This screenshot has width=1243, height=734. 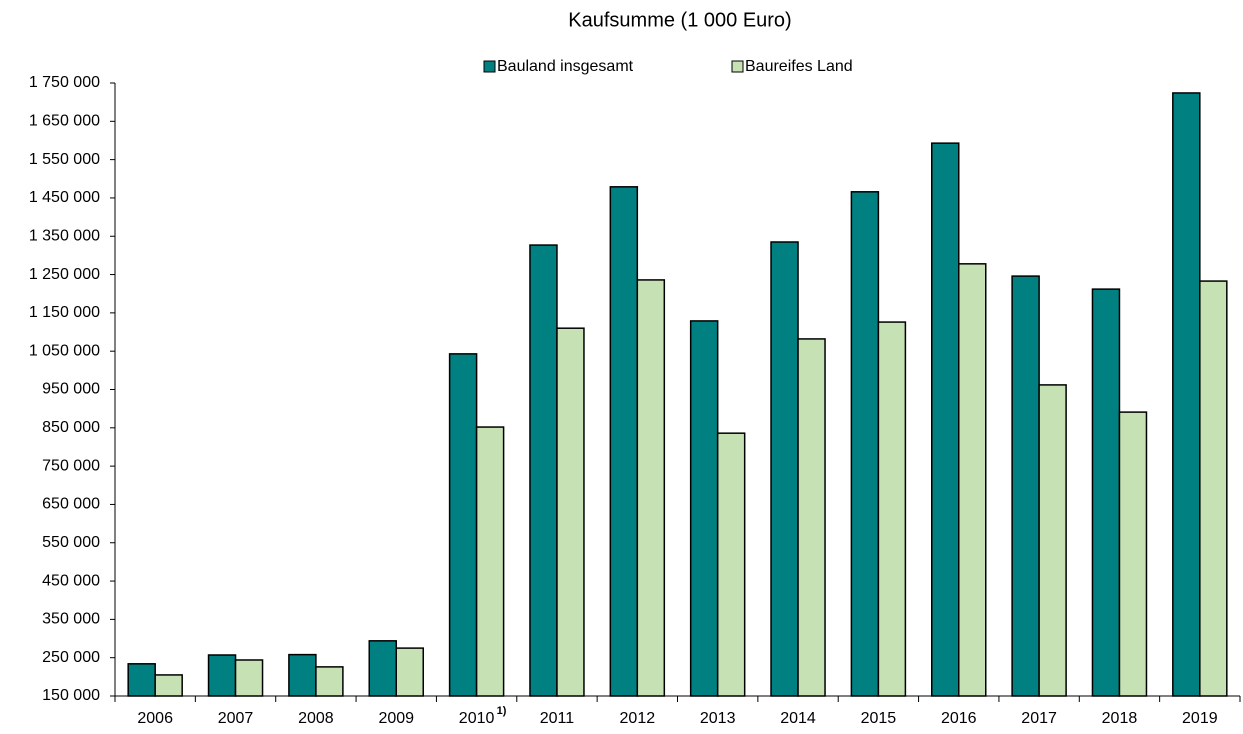 What do you see at coordinates (396, 718) in the screenshot?
I see `x-tick-label: 2009` at bounding box center [396, 718].